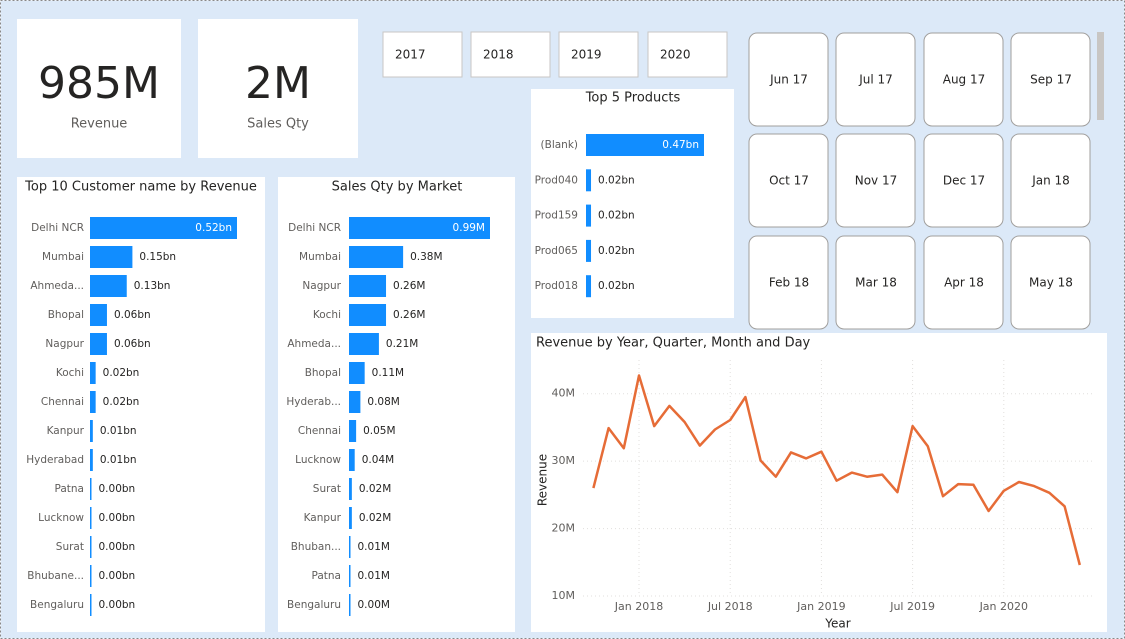 The width and height of the screenshot is (1125, 639). Describe the element at coordinates (820, 606) in the screenshot. I see `x-tick-label: Jan 2019` at that location.